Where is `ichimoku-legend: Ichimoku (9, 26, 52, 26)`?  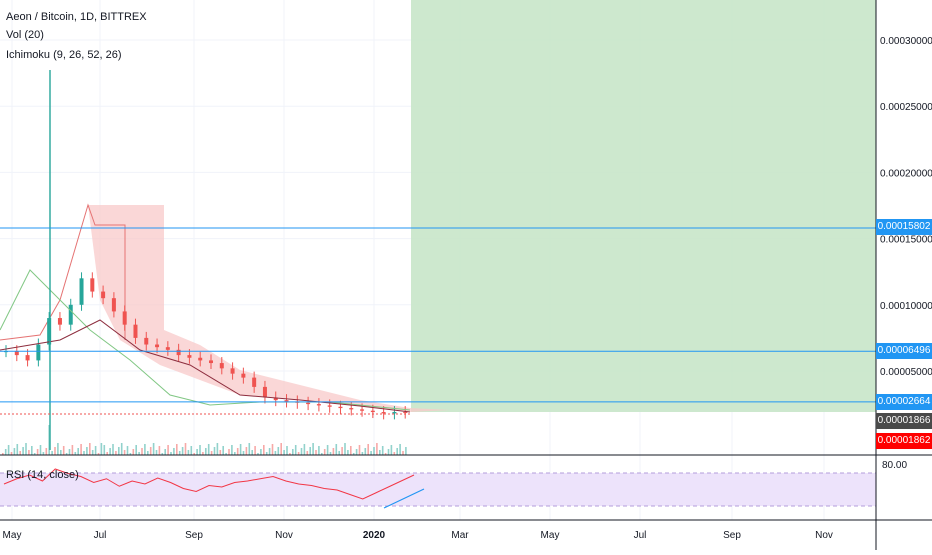
ichimoku-legend: Ichimoku (9, 26, 52, 26) is located at coordinates (64, 55).